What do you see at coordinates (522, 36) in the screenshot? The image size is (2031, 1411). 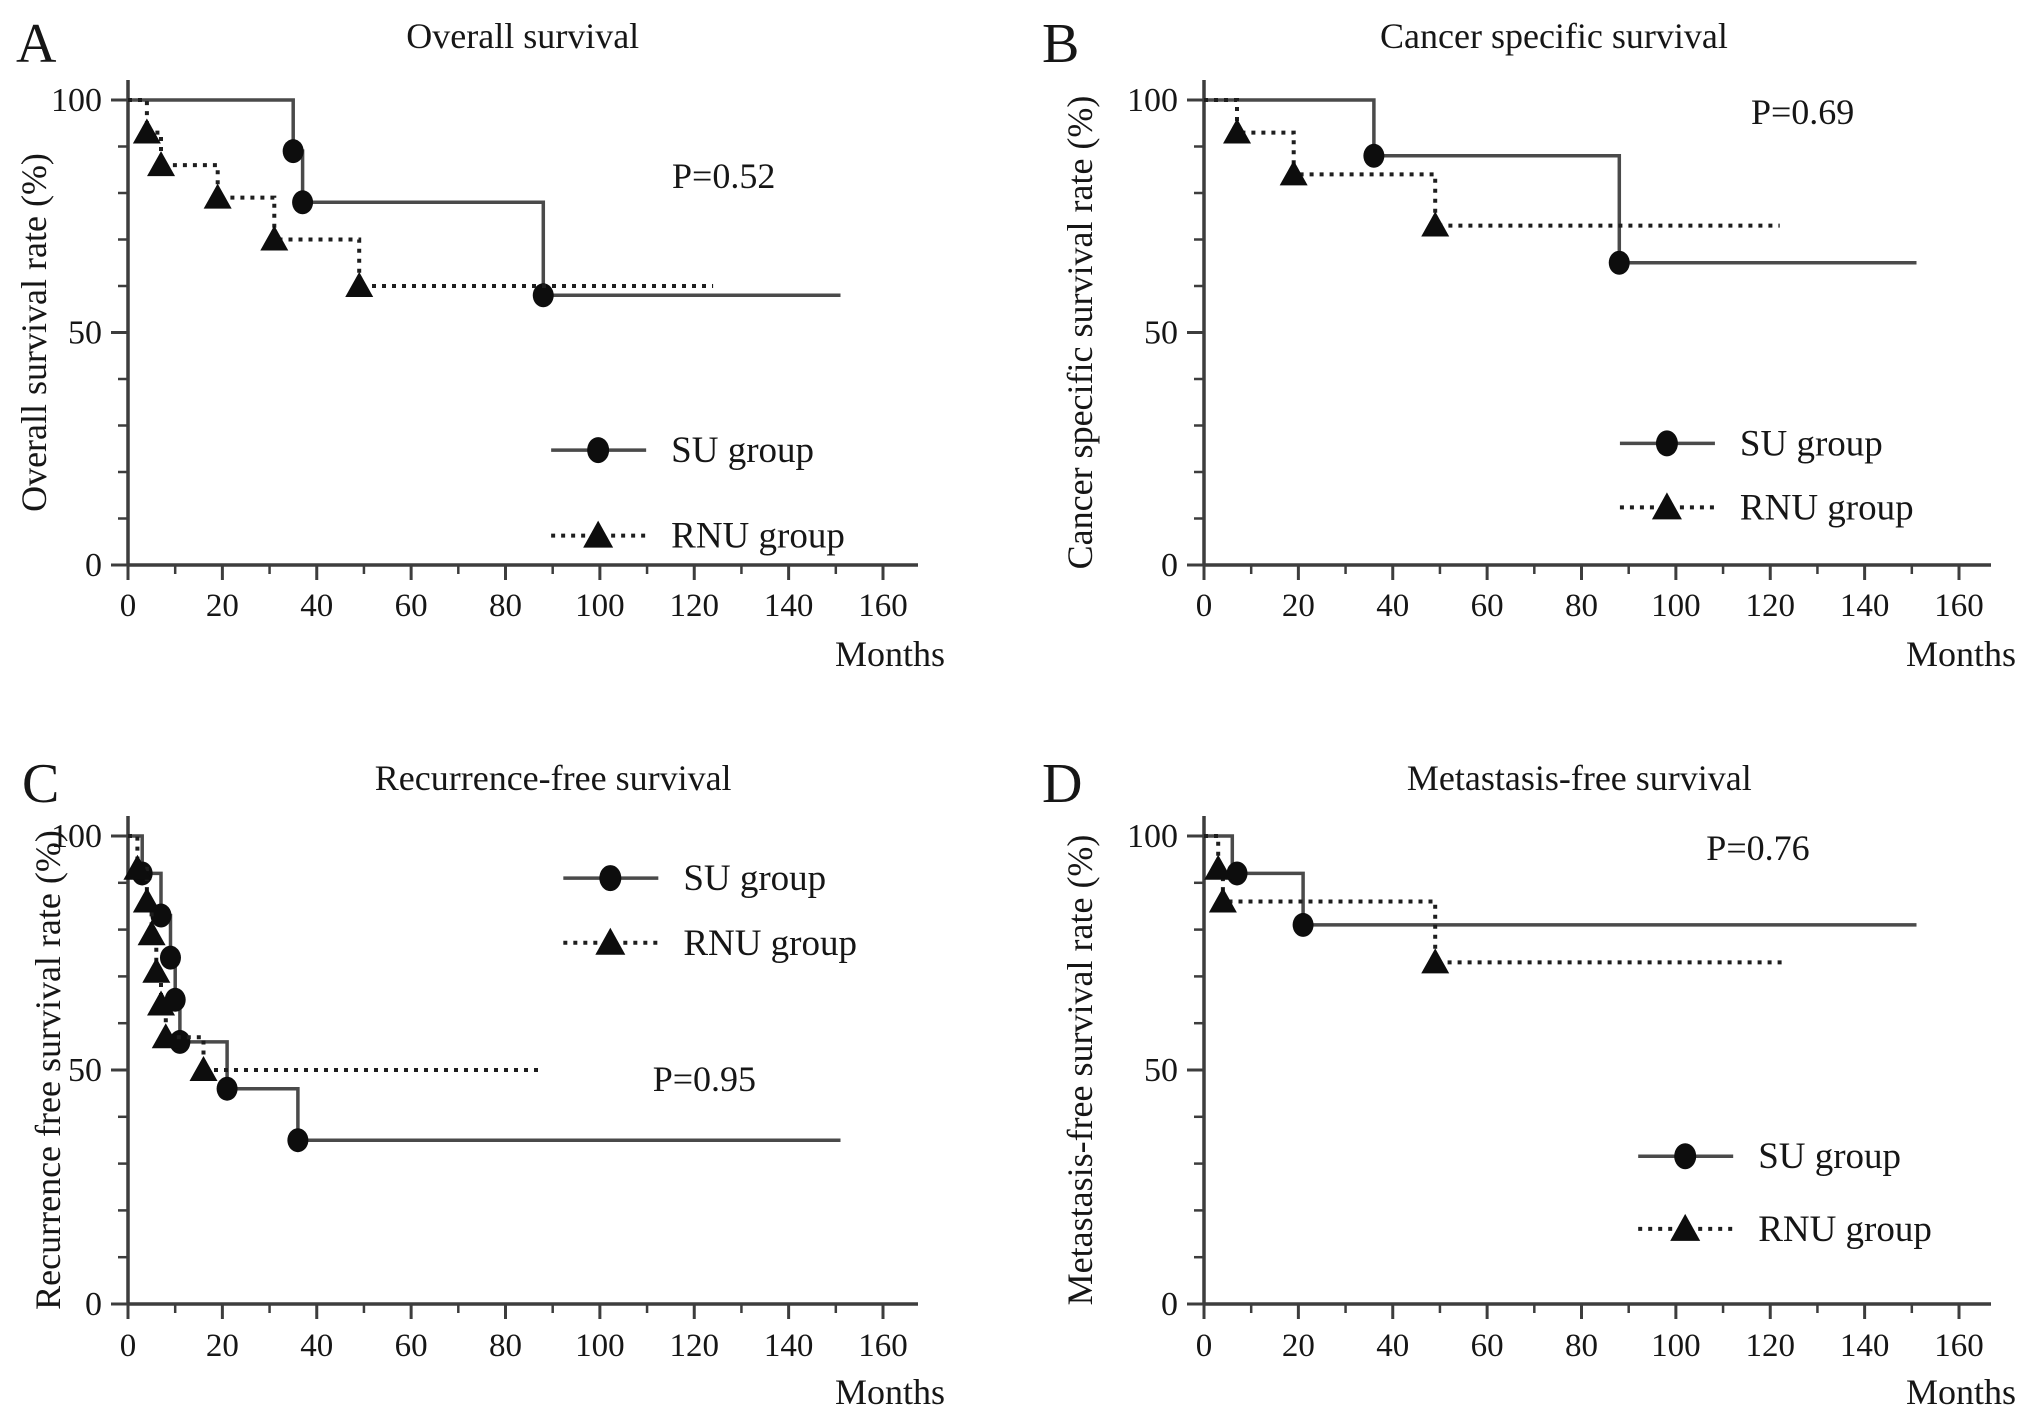 I see `chart-title: Overall survival` at bounding box center [522, 36].